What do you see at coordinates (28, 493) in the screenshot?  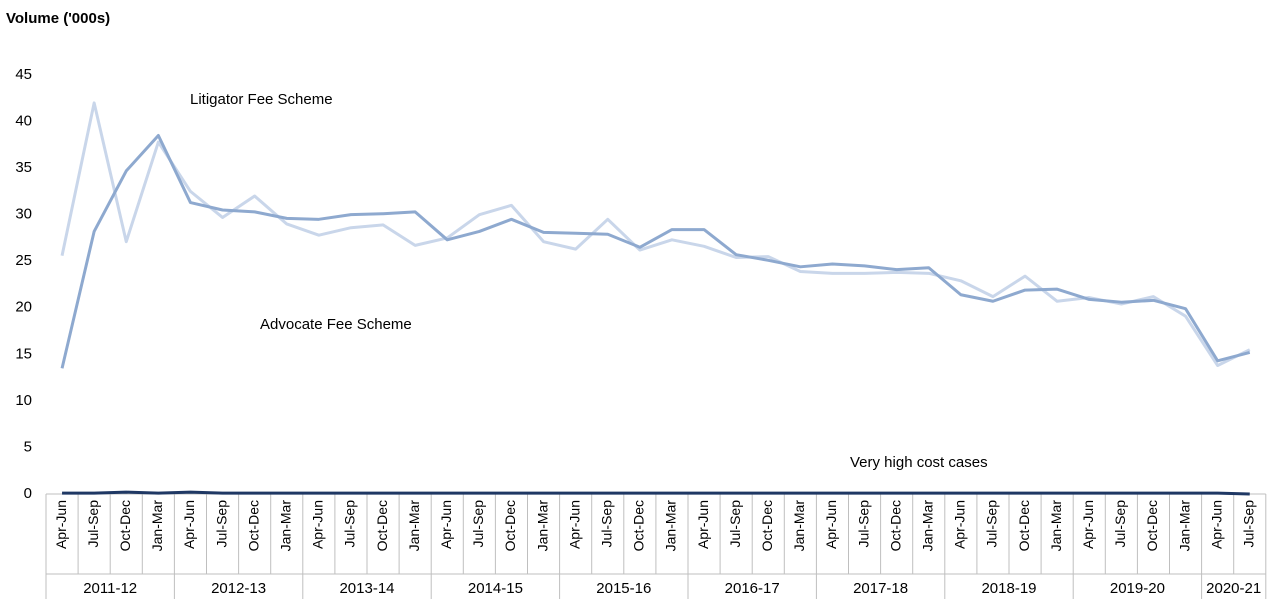 I see `y-tick-label: 0` at bounding box center [28, 493].